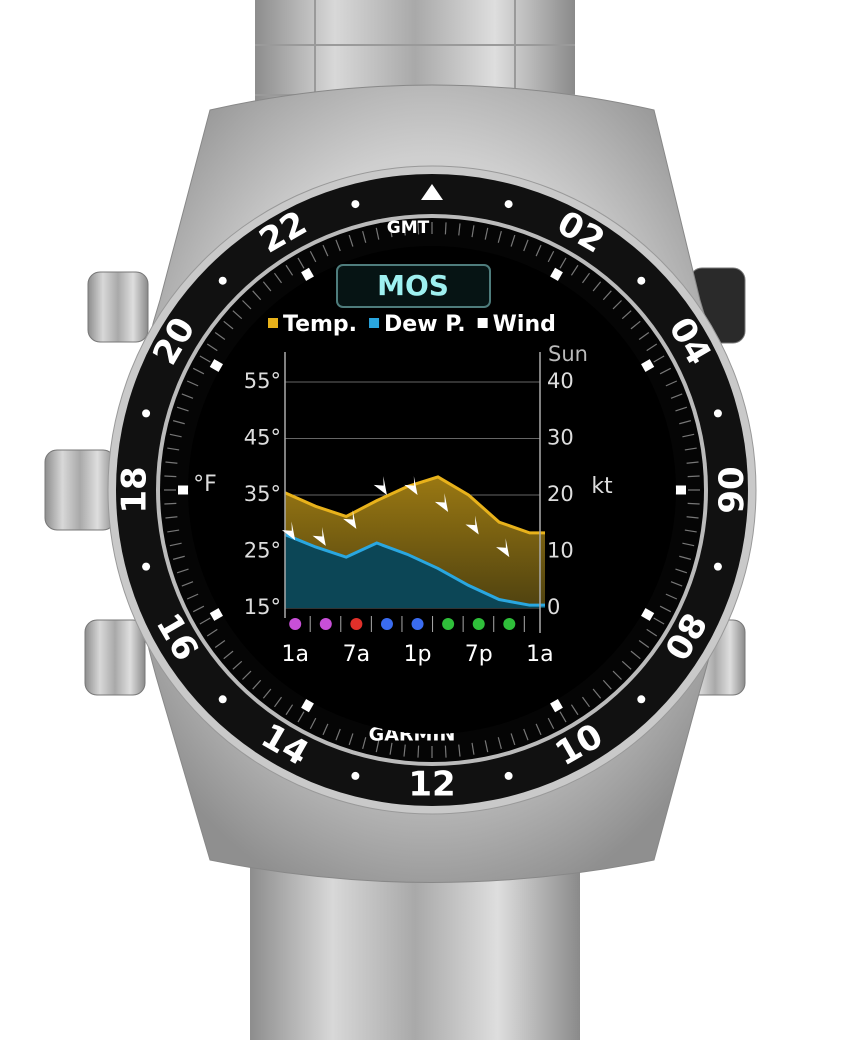 Image resolution: width=864 pixels, height=1040 pixels. Describe the element at coordinates (524, 324) in the screenshot. I see `legend-label: Wind` at that location.